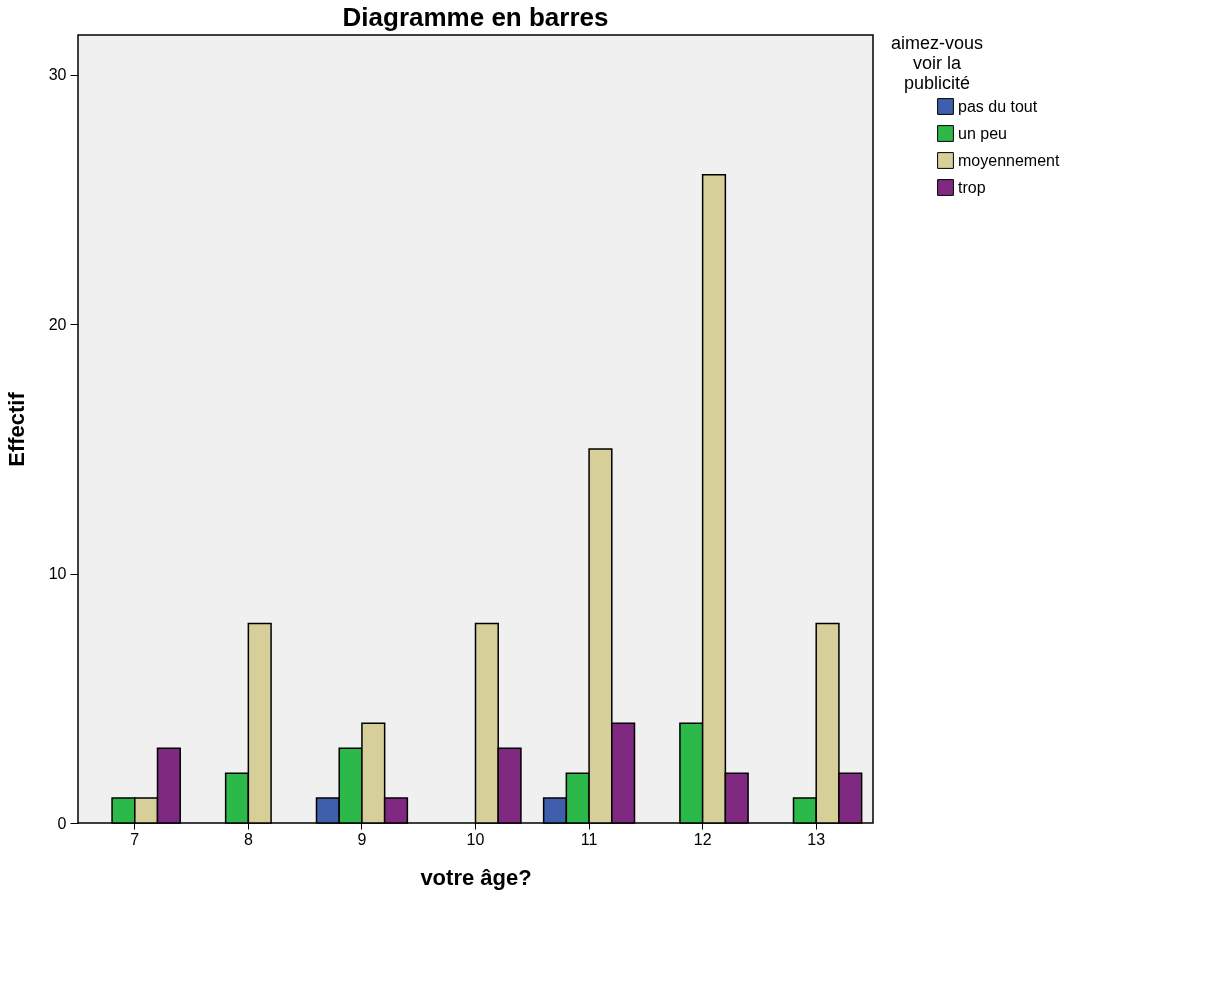  I want to click on x-tick-label: 12, so click(702, 839).